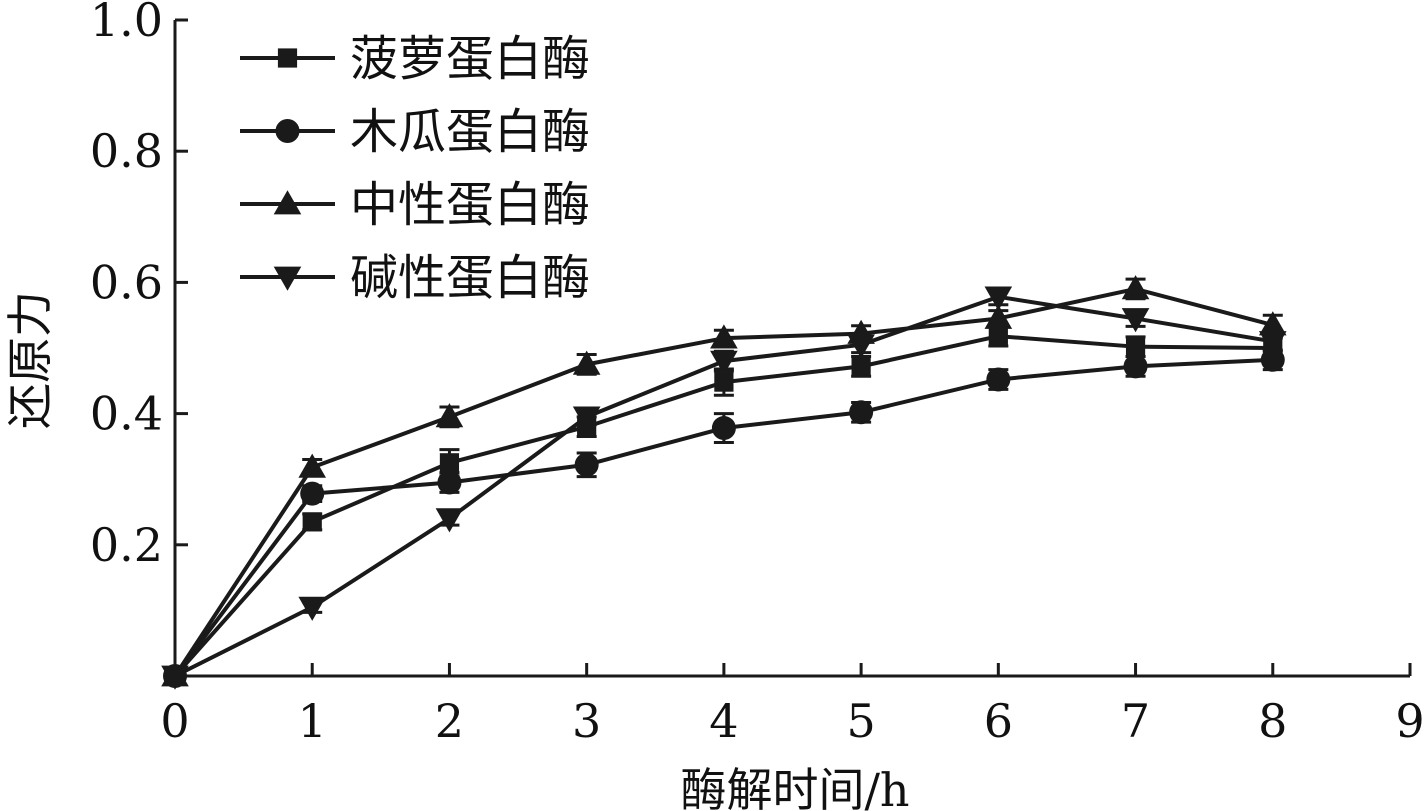 This screenshot has height=811, width=1425. I want to click on y-tick-label: 0.6, so click(126, 282).